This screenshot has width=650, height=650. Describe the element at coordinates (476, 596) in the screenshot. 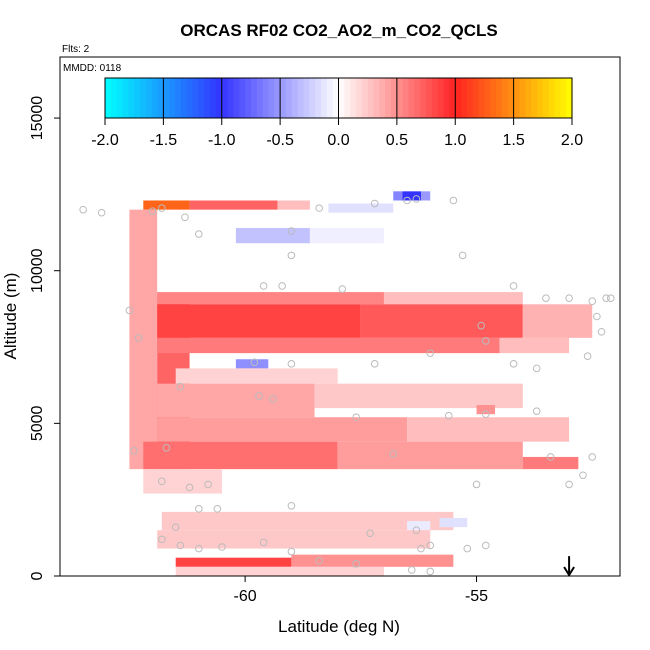

I see `x-tick-label: -55` at that location.